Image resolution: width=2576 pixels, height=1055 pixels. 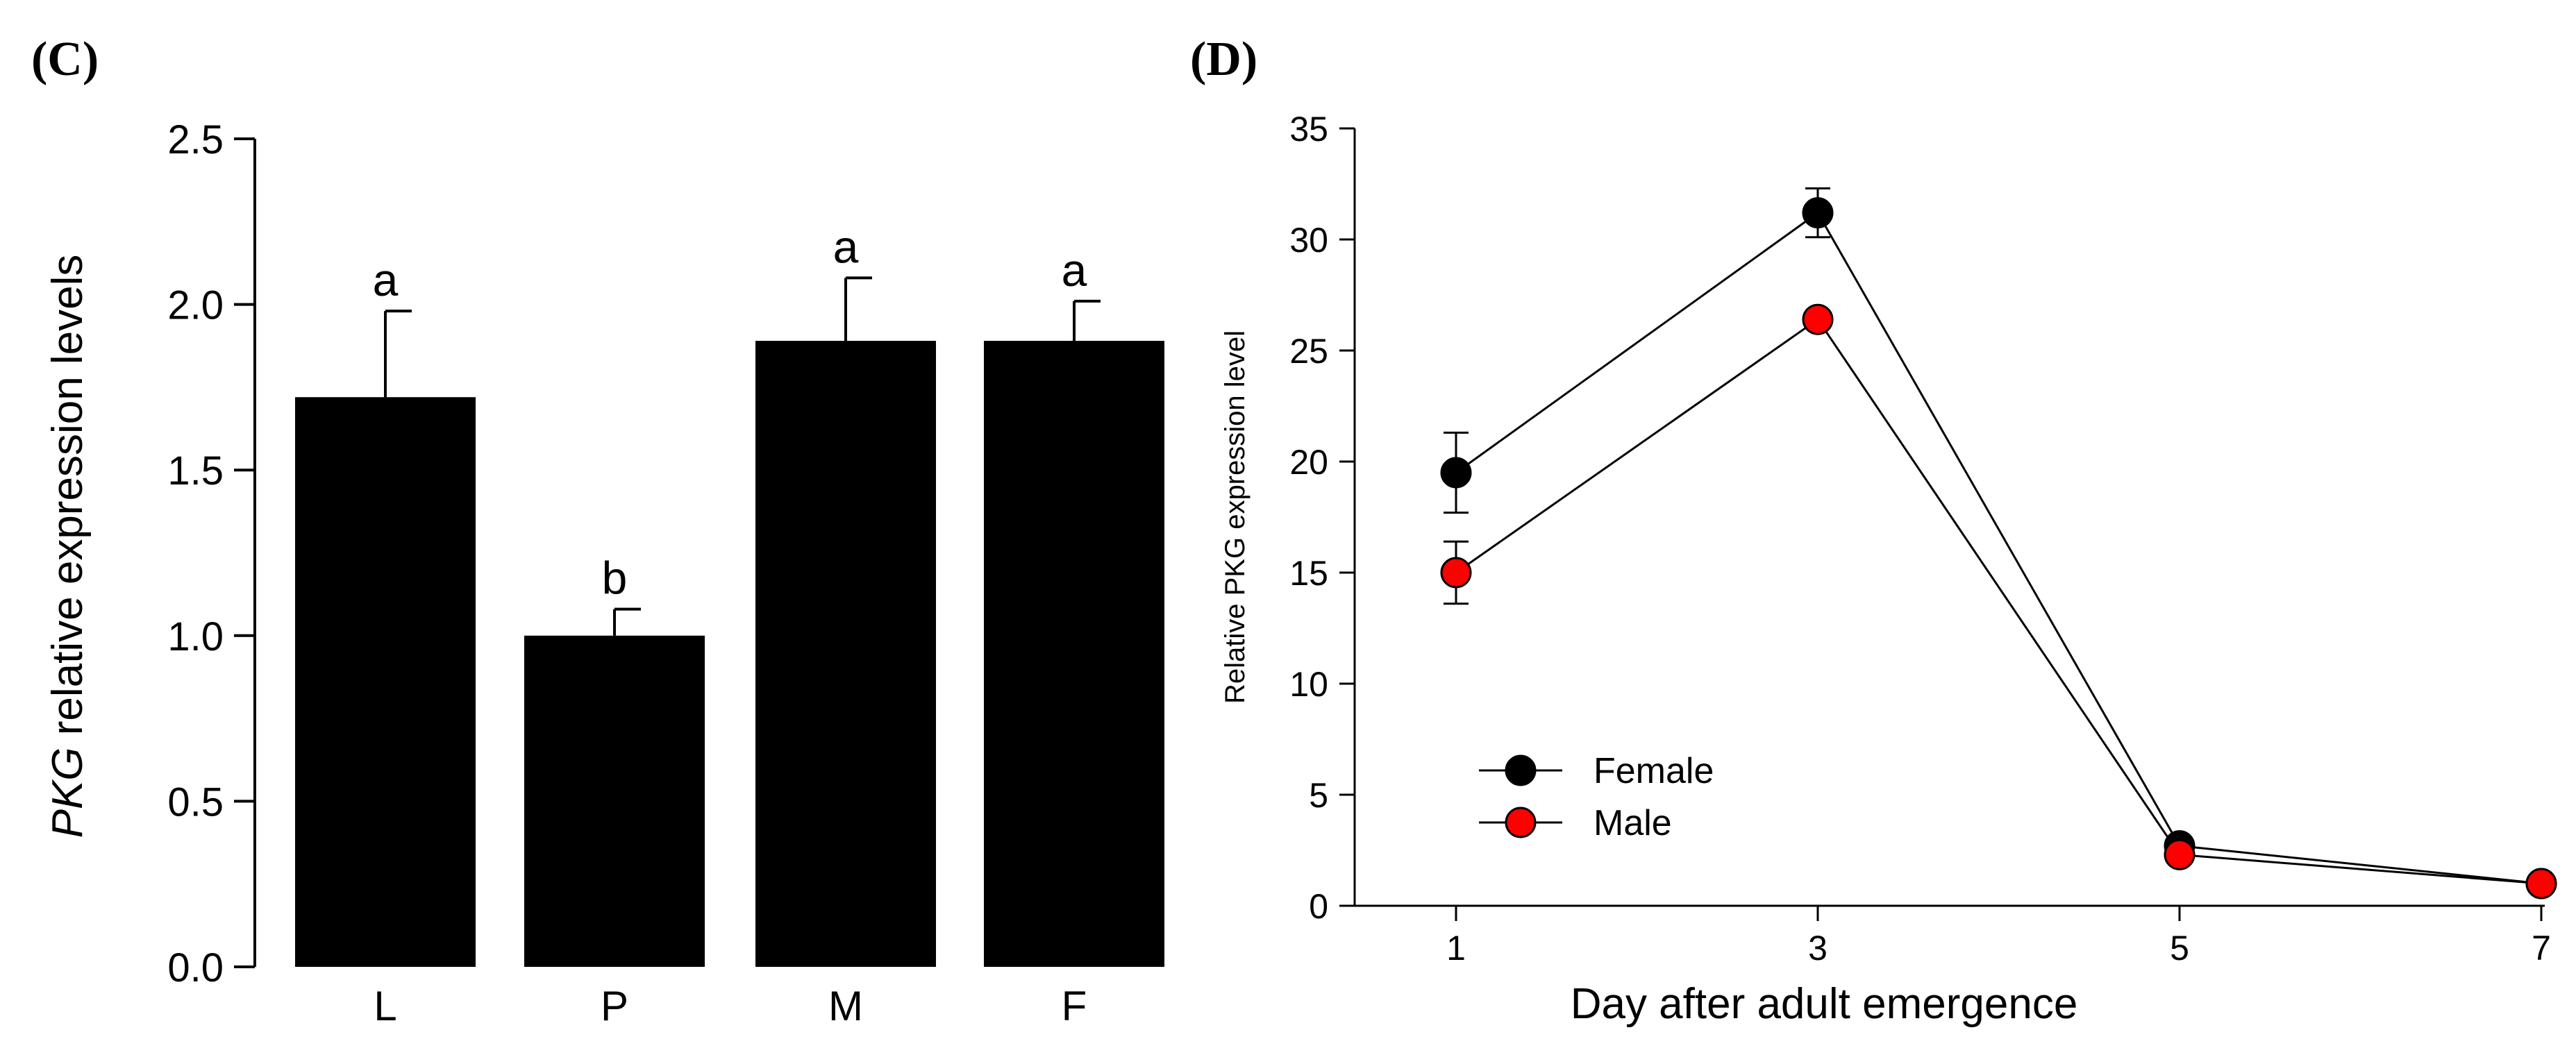 I want to click on y-tick-label: 0, so click(x=1318, y=906).